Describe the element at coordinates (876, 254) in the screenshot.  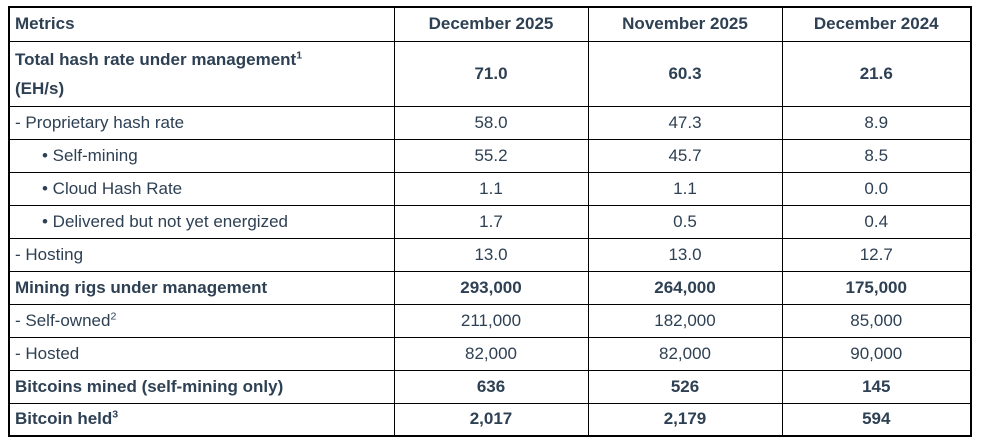
I see `metric-value-cell: 12.7` at that location.